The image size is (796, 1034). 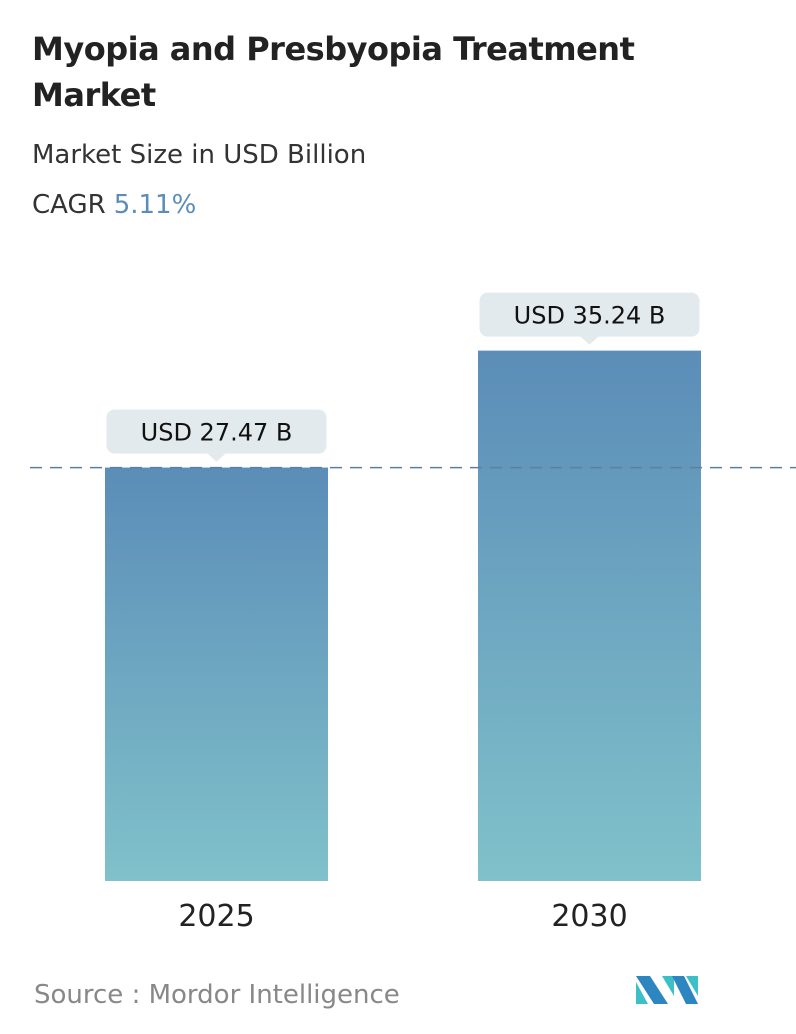 What do you see at coordinates (199, 155) in the screenshot?
I see `chart-subtitle: Market Size in USD Billion` at bounding box center [199, 155].